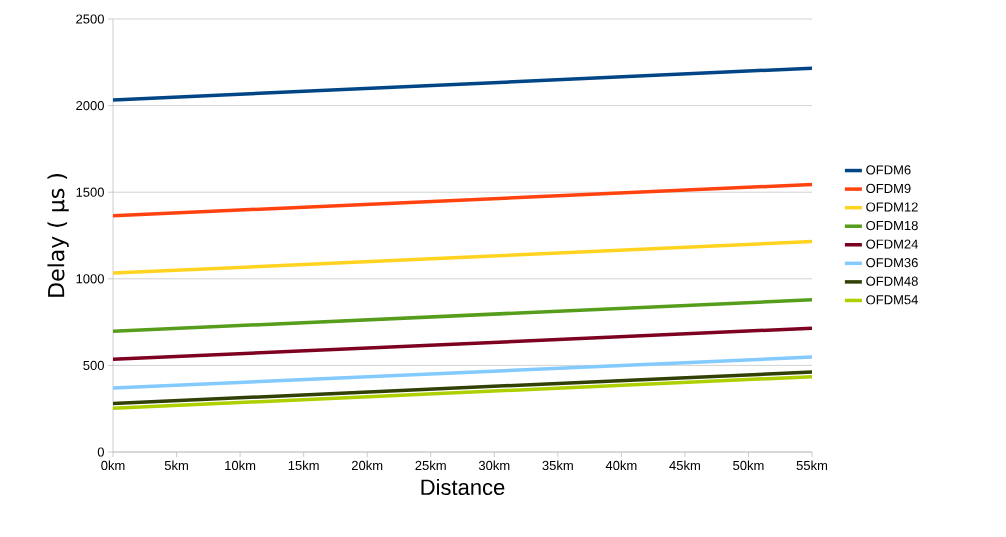 This screenshot has width=1006, height=537. What do you see at coordinates (90, 19) in the screenshot?
I see `y-tick-label: 2500` at bounding box center [90, 19].